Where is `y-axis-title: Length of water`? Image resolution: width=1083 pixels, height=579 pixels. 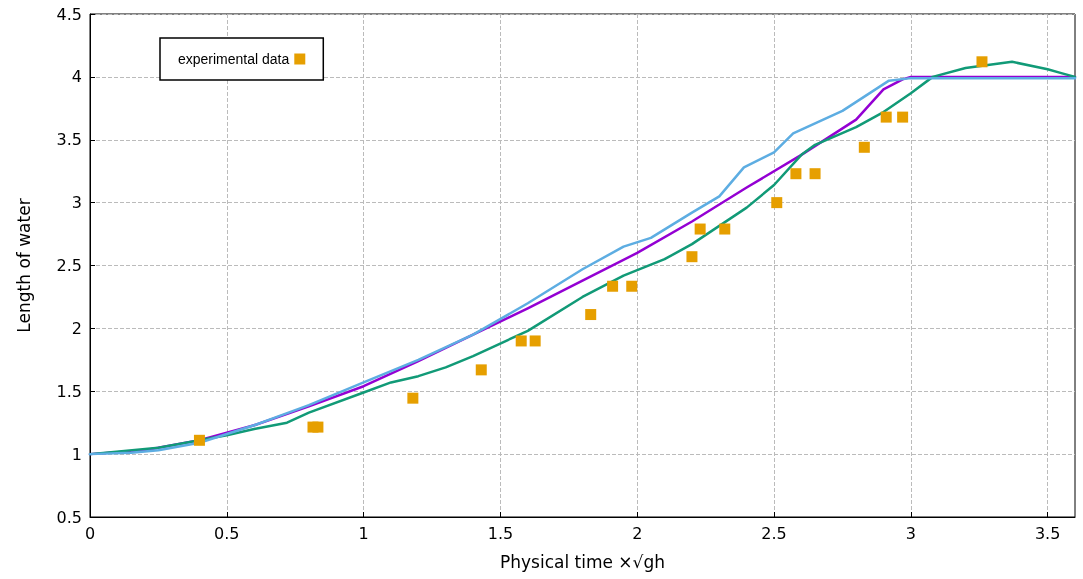 y-axis-title: Length of water is located at coordinates (23, 265).